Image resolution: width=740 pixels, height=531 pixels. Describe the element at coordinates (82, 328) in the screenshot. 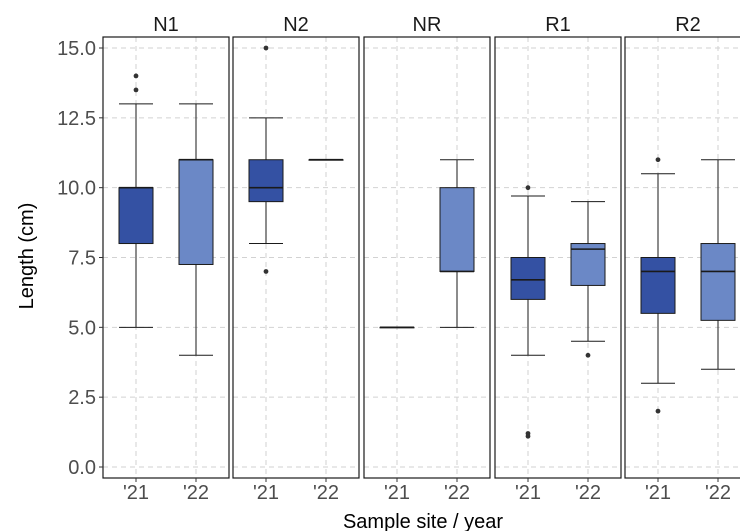

I see `y-tick-label: 5.0` at that location.